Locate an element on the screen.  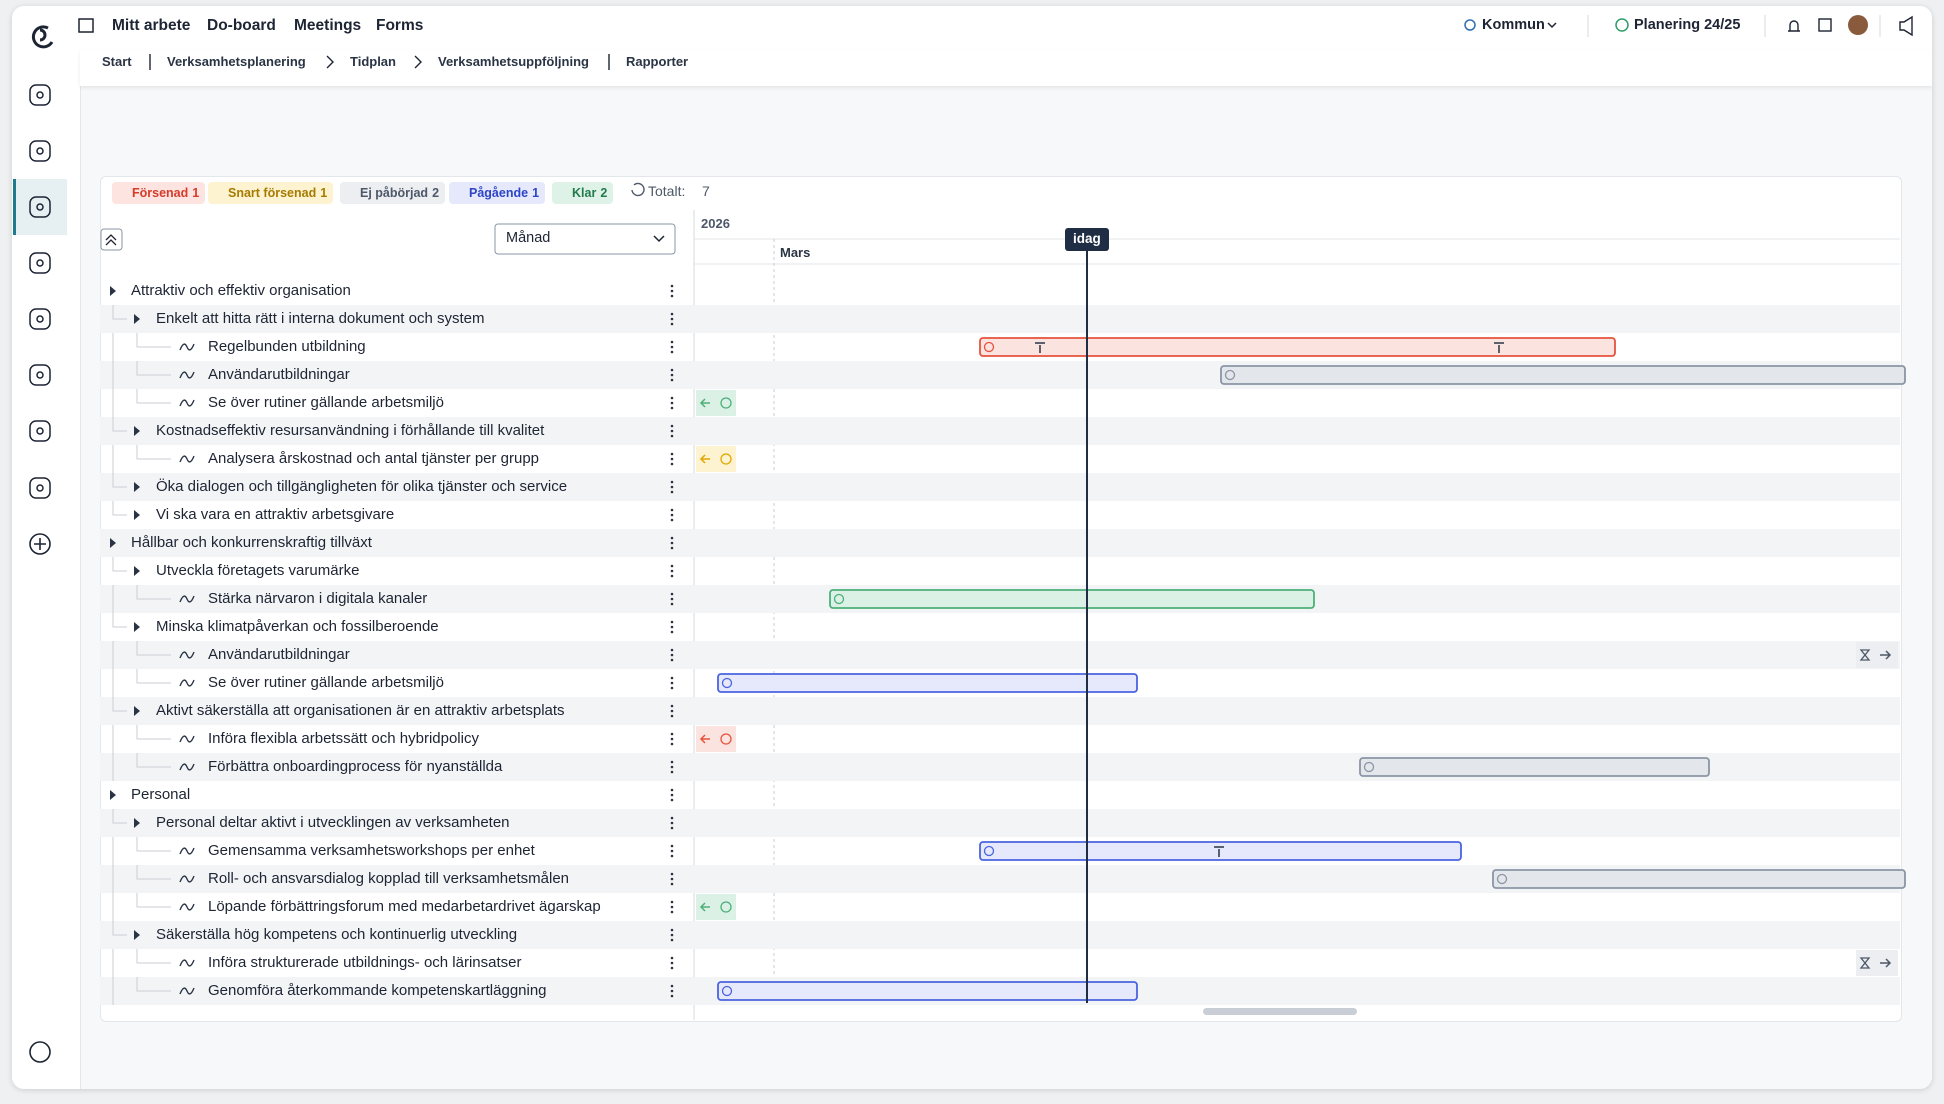
scrollbar is located at coordinates (1280, 1011).